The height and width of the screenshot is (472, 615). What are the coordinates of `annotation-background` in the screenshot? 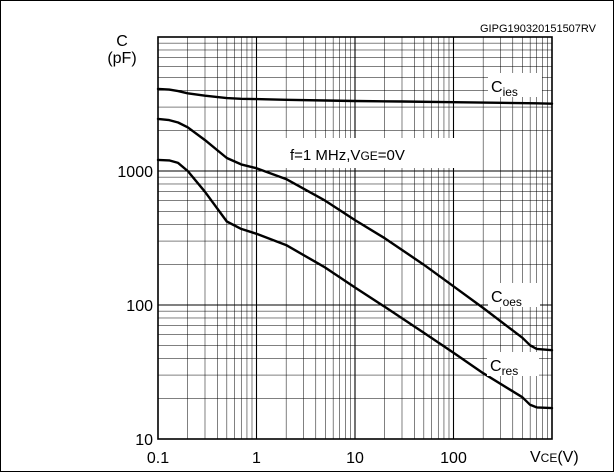 It's located at (380, 153).